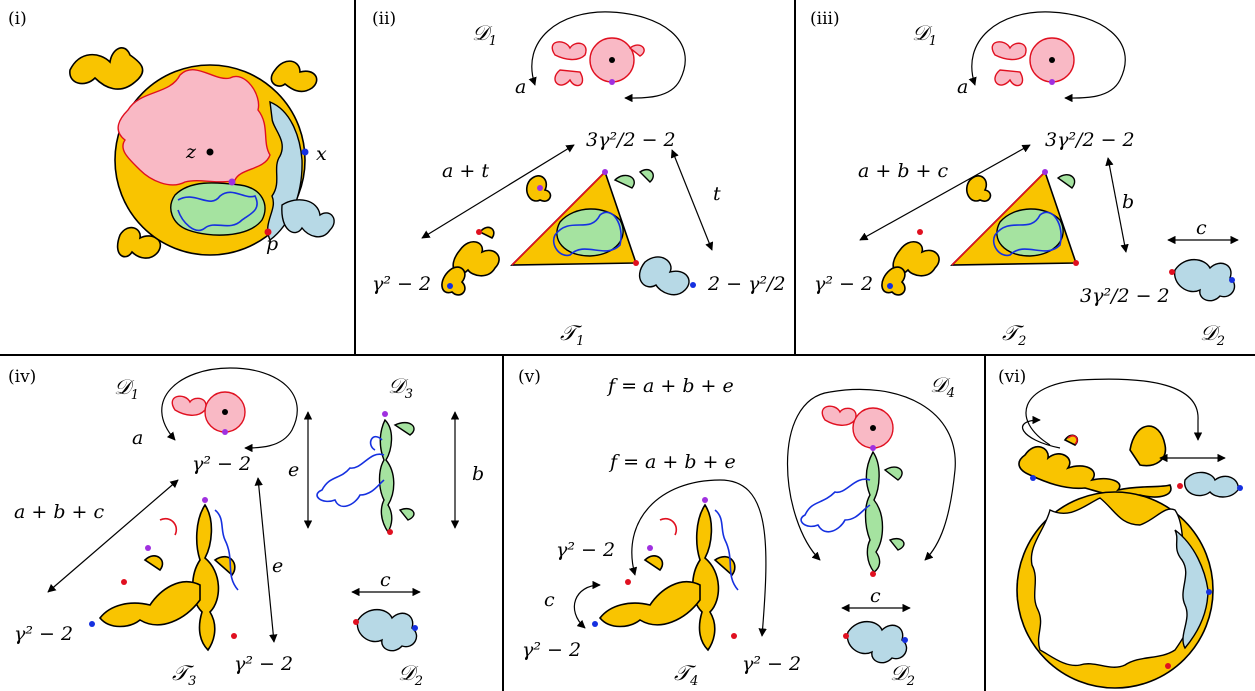 The height and width of the screenshot is (691, 1255). I want to click on pink-disk-D1-iii, so click(1033, 62).